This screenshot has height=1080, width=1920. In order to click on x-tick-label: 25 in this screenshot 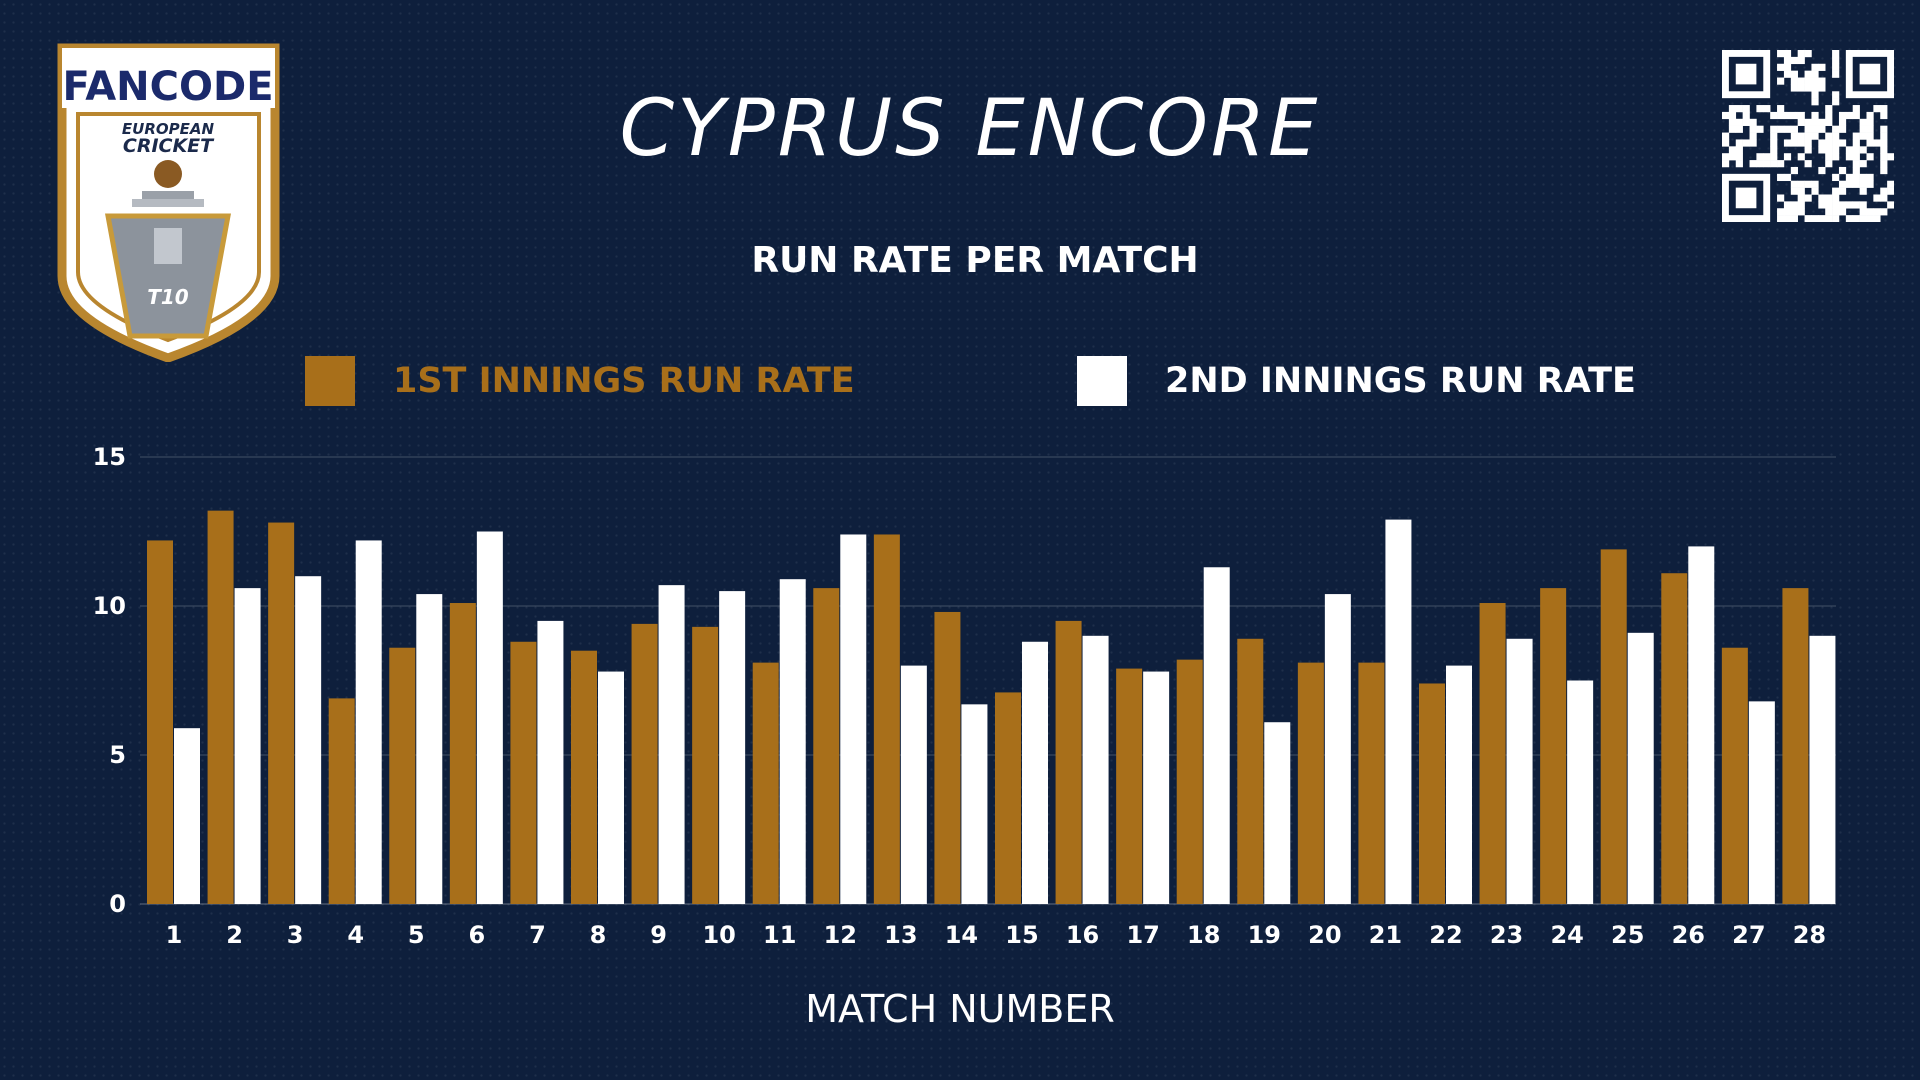, I will do `click(1627, 935)`.